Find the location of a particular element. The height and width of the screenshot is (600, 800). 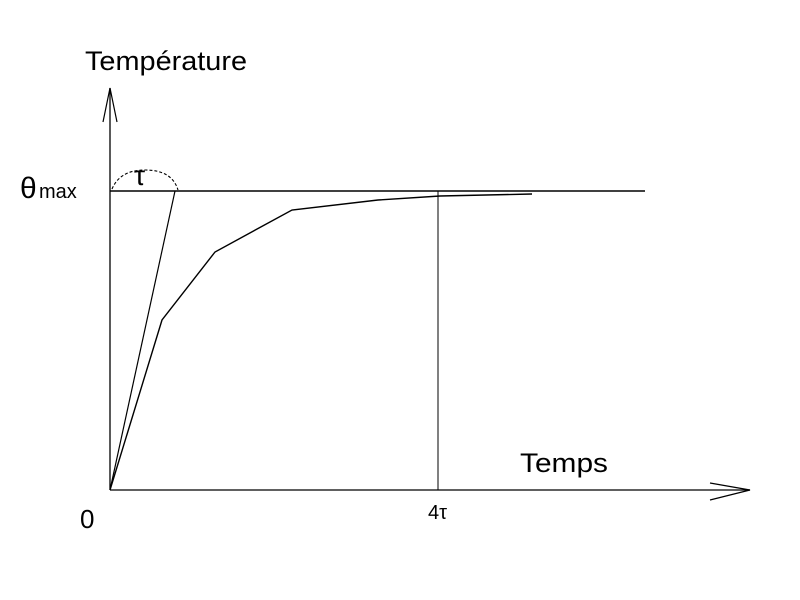

origin-label: 0 is located at coordinates (87, 519).